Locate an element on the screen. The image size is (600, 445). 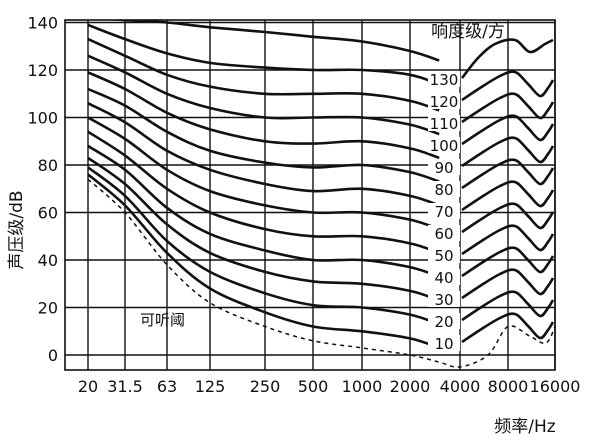
phon-label: 70 is located at coordinates (443, 212).